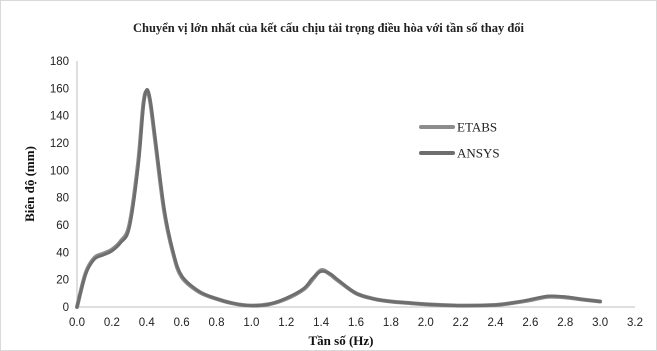 This screenshot has height=351, width=657. Describe the element at coordinates (341, 340) in the screenshot. I see `x-axis-label: Tần số (Hz)` at that location.